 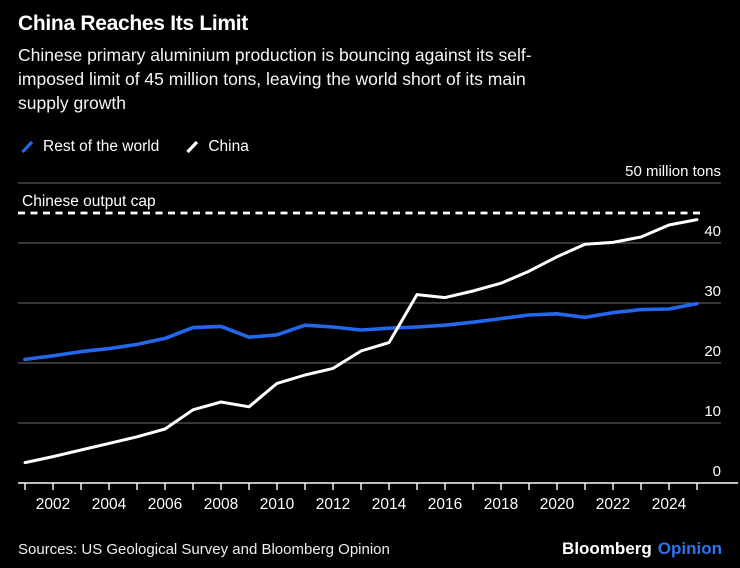 What do you see at coordinates (712, 351) in the screenshot?
I see `ytick-label-20: 20` at bounding box center [712, 351].